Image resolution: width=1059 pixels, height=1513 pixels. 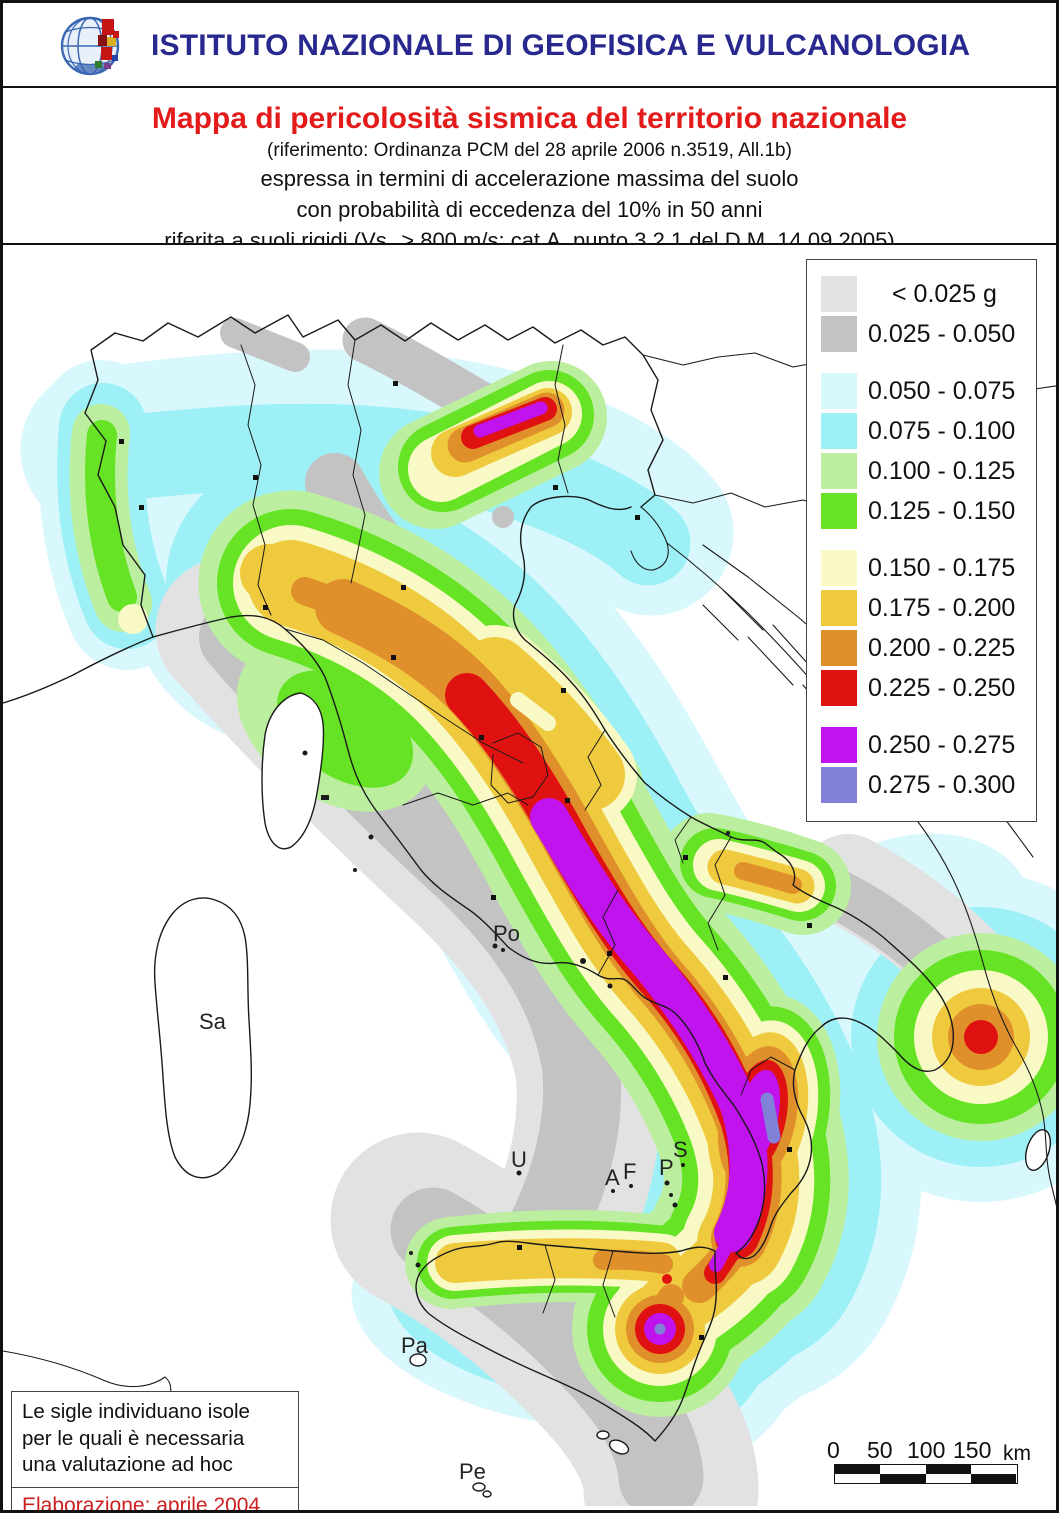 I want to click on legend-row: < 0.025 g, so click(x=928, y=294).